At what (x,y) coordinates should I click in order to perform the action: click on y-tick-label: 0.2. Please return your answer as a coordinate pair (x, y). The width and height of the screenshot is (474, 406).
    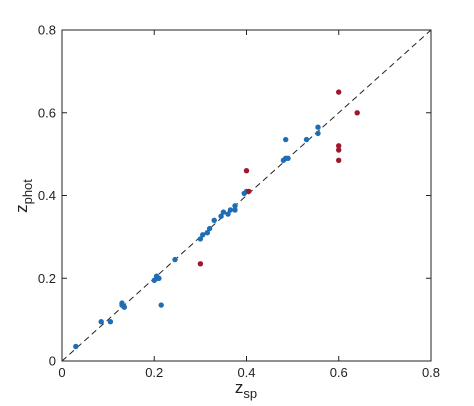
    Looking at the image, I should click on (47, 278).